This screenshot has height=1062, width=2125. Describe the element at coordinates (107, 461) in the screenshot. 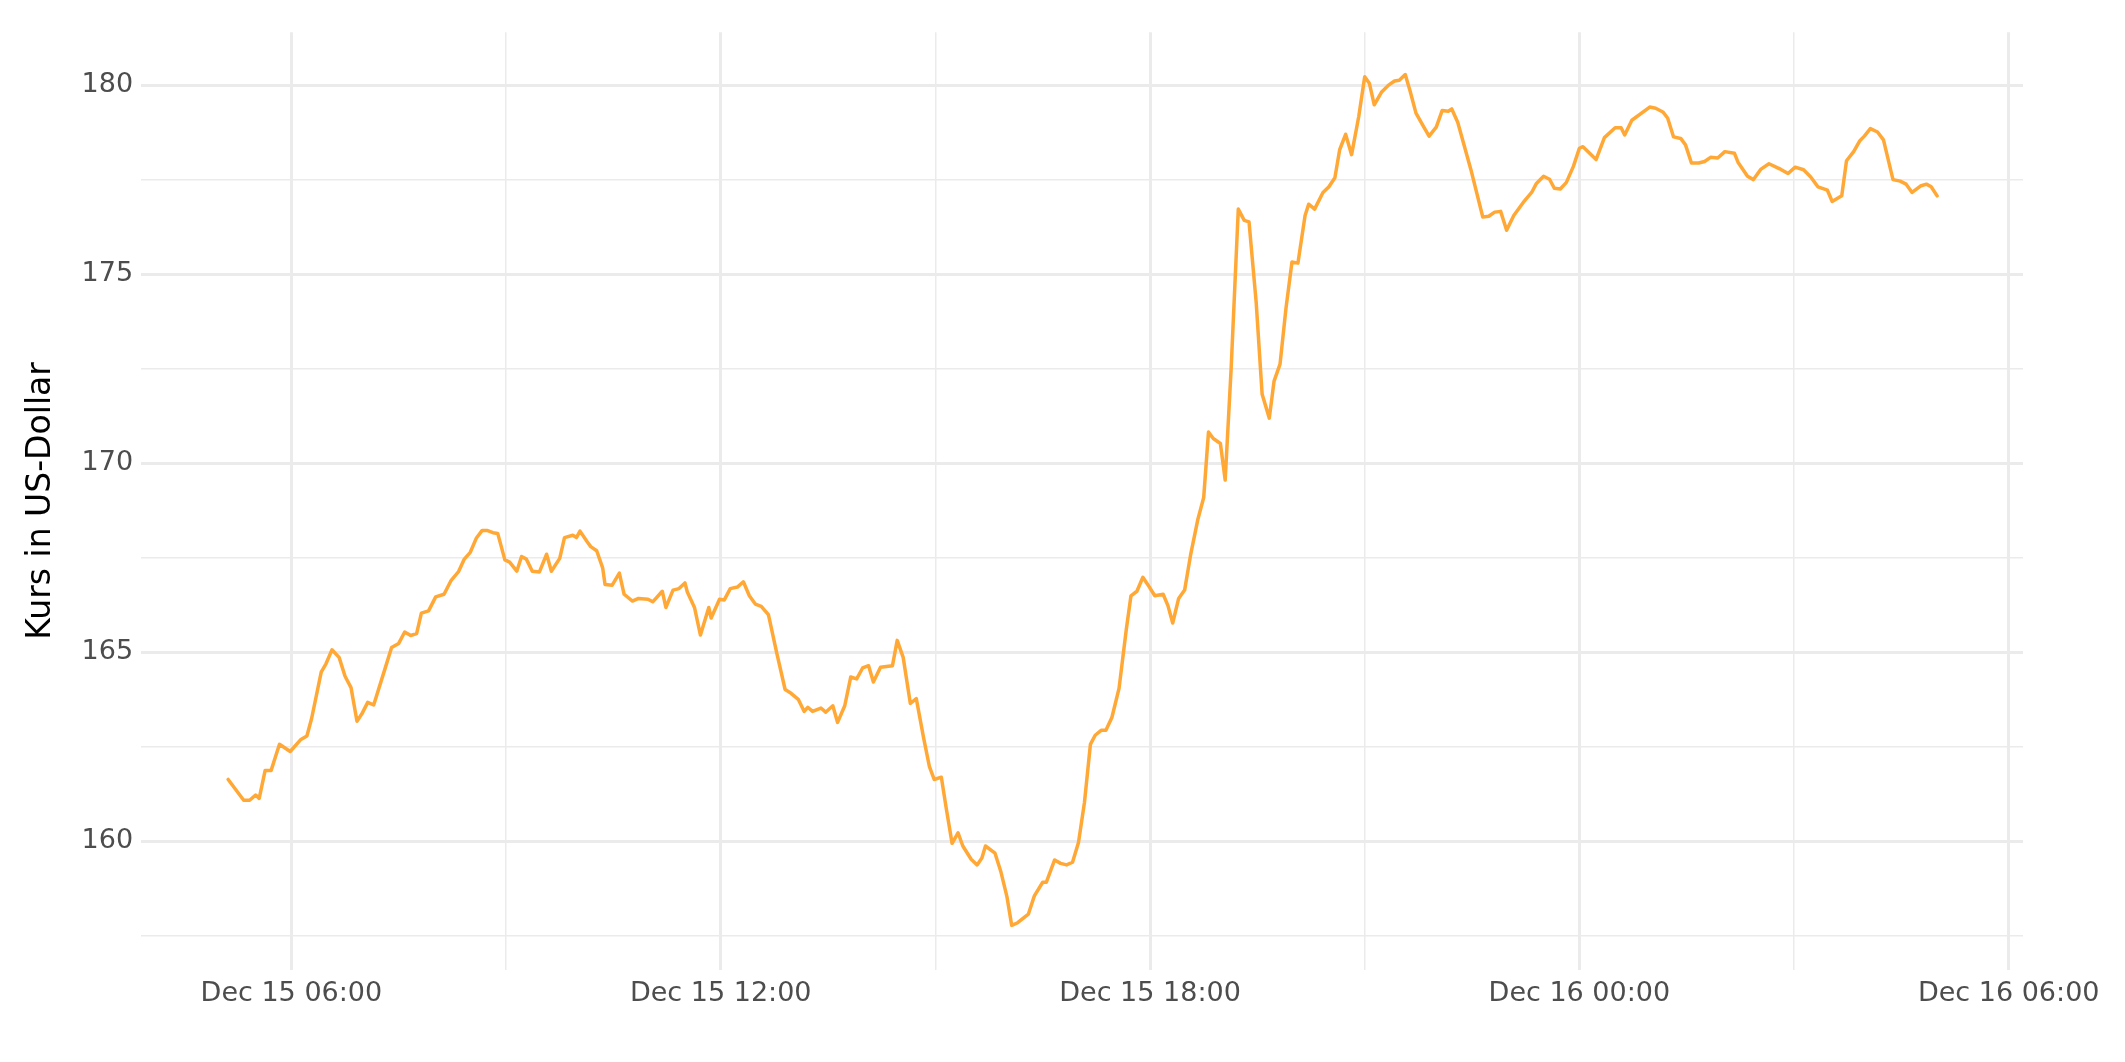

I see `y-tick-label: 170` at that location.